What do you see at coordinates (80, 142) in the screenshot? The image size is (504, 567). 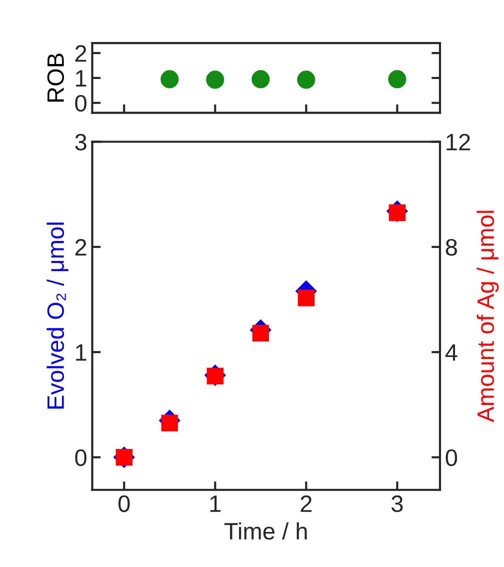 I see `y-tick-label: 3` at bounding box center [80, 142].